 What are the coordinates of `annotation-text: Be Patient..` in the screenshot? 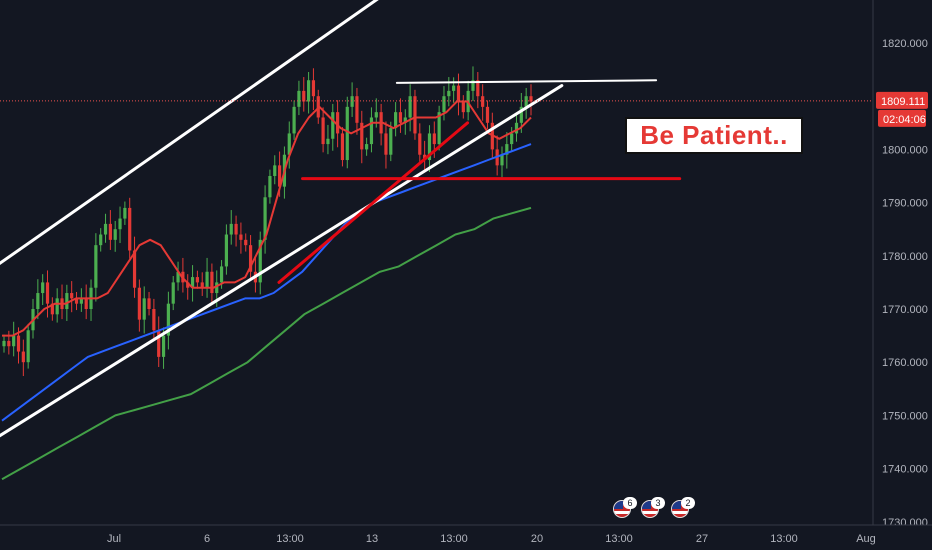 It's located at (714, 135).